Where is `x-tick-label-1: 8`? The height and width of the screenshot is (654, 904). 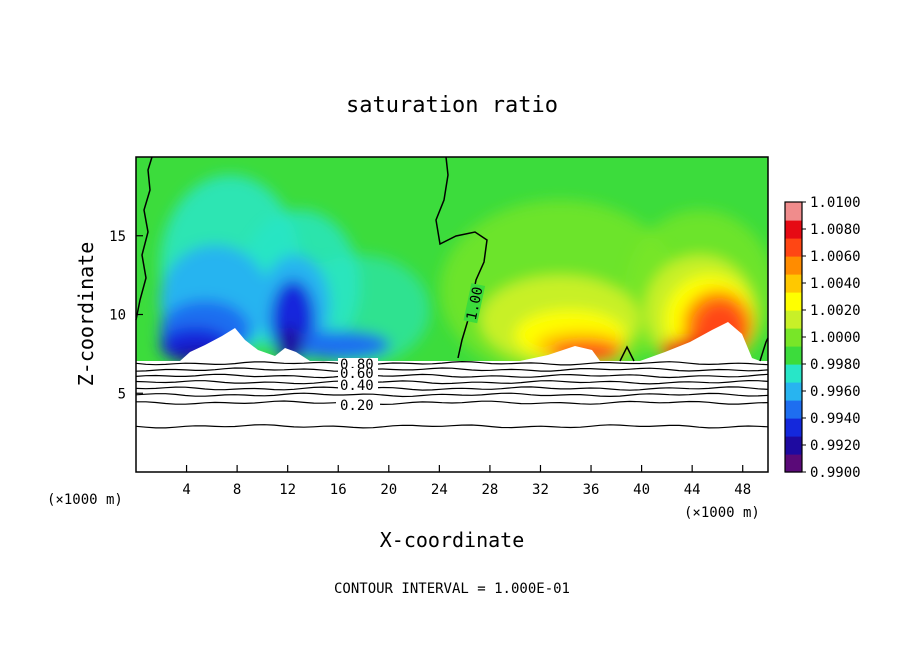
x-tick-label-1: 8 is located at coordinates (237, 490).